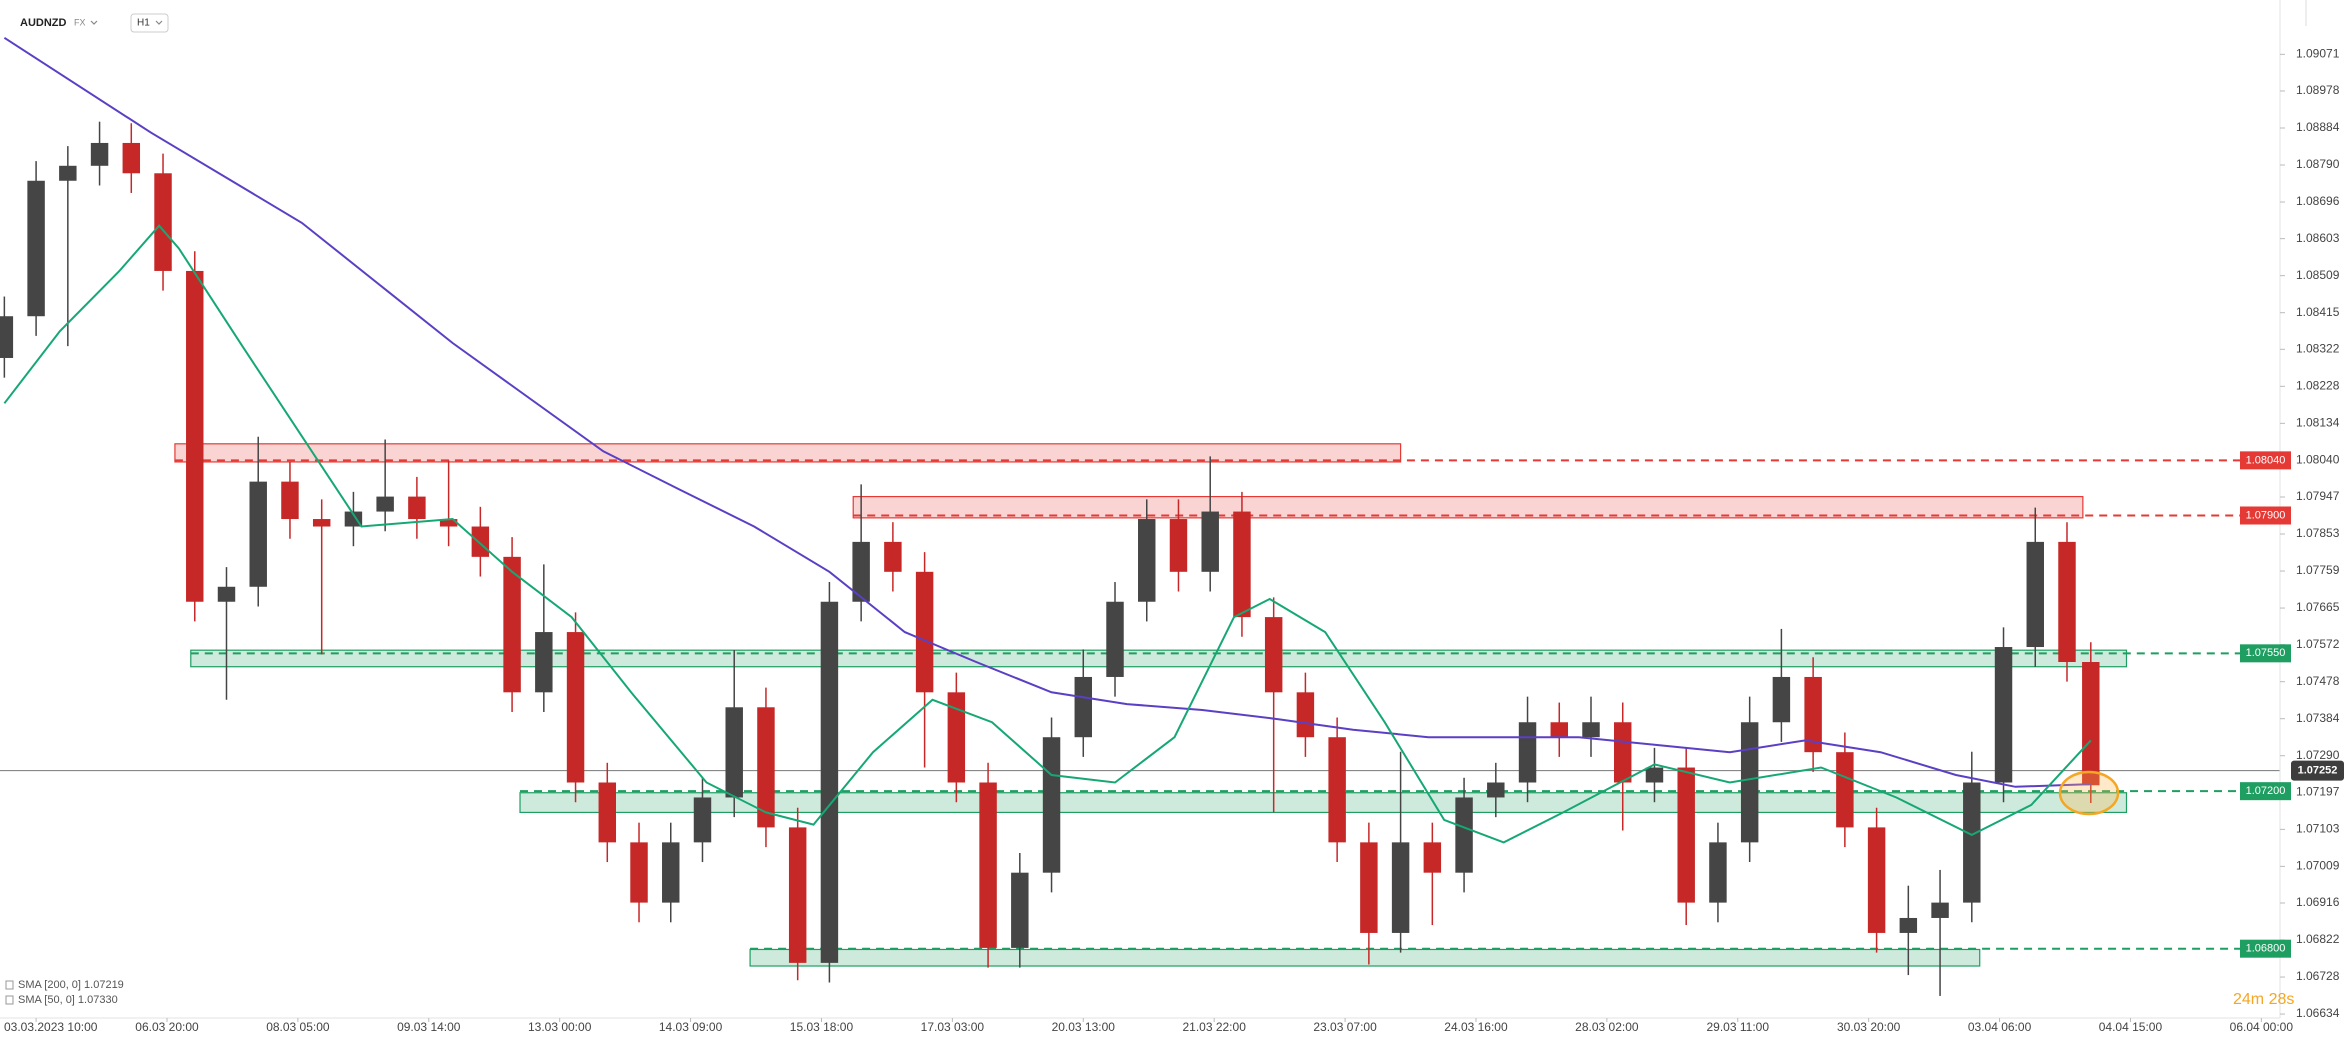 This screenshot has width=2346, height=1039. I want to click on y-tick-label: 1.08509, so click(2318, 275).